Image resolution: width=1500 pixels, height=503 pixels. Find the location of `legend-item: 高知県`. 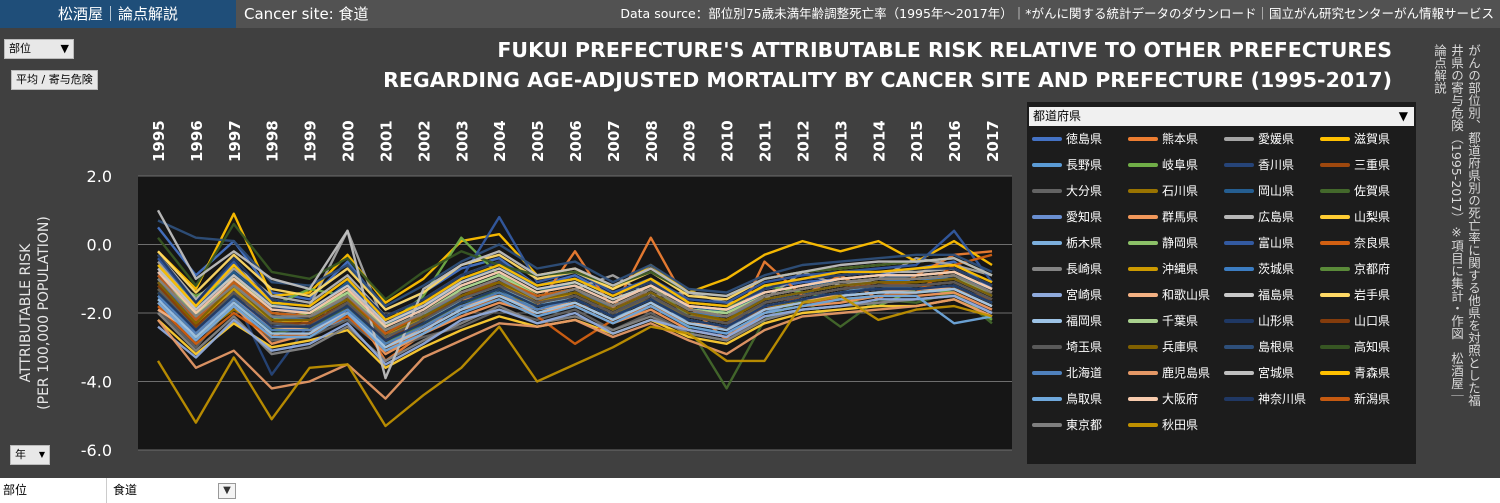

legend-item: 高知県 is located at coordinates (1367, 352).